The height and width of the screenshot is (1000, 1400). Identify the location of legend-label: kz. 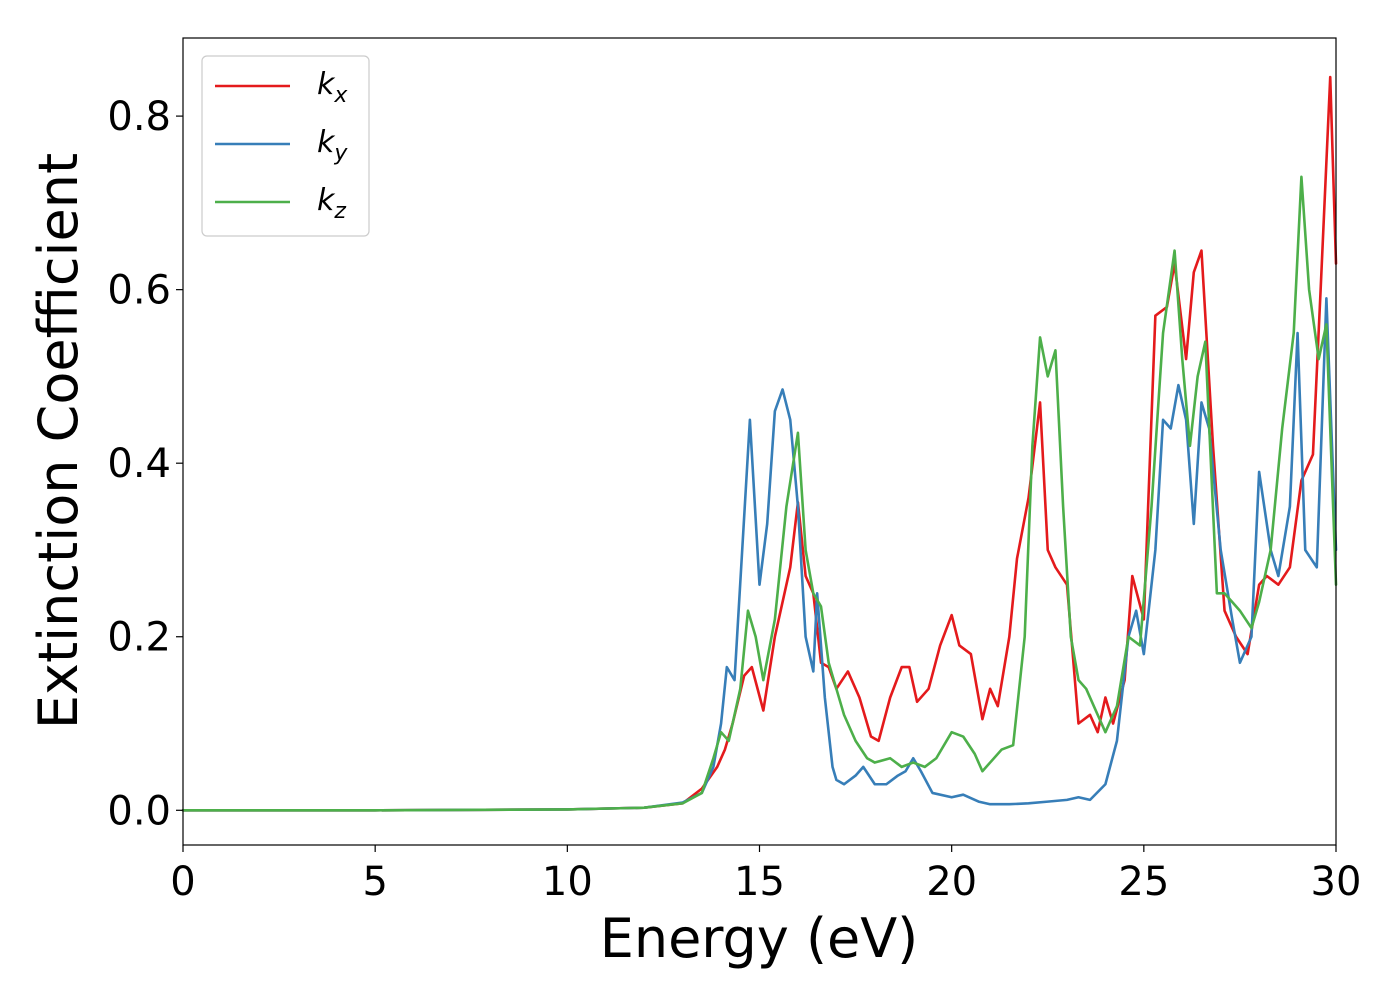
(331, 203).